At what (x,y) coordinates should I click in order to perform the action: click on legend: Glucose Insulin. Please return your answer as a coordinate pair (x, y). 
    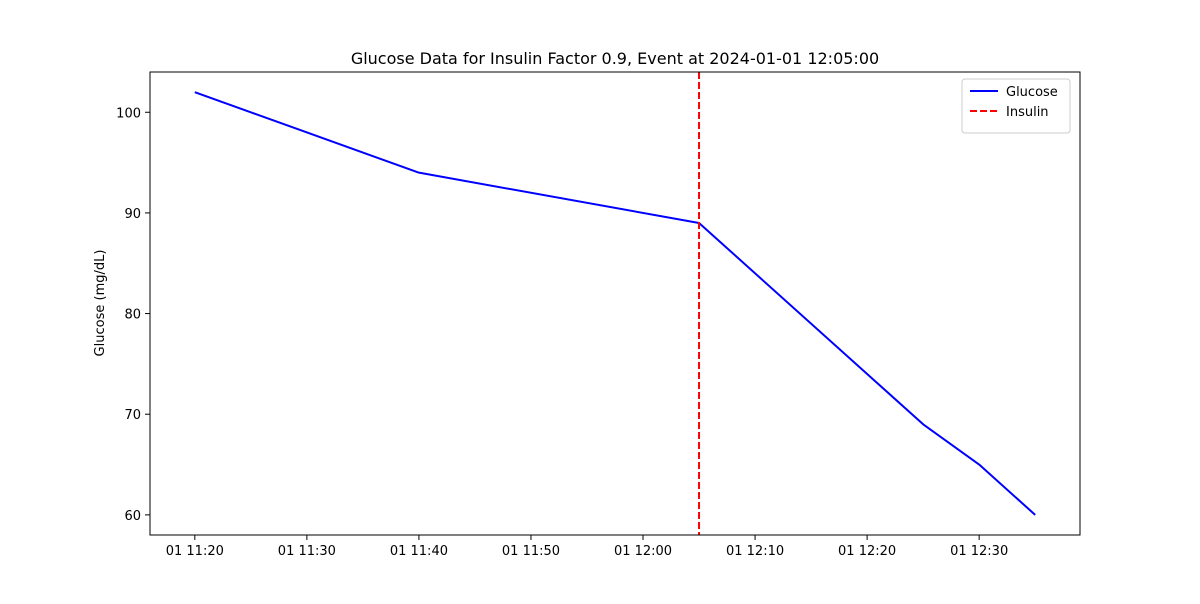
    Looking at the image, I should click on (1016, 106).